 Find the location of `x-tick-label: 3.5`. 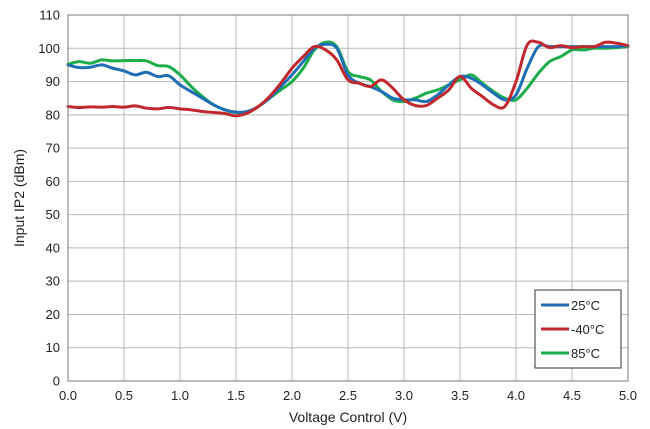

x-tick-label: 3.5 is located at coordinates (460, 395).